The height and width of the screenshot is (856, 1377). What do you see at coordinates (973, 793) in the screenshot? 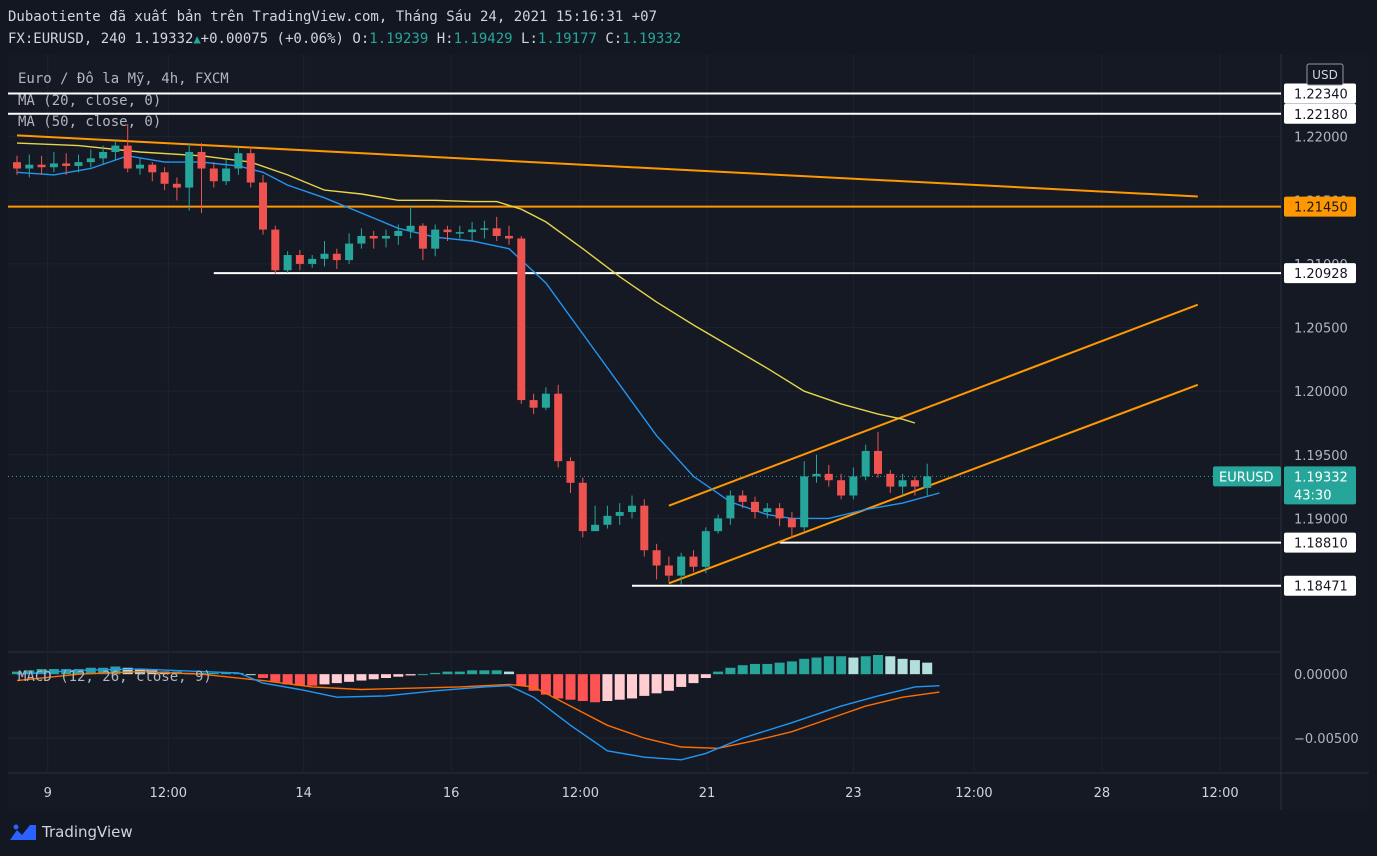
I see `x-tick-label: 12:00` at bounding box center [973, 793].